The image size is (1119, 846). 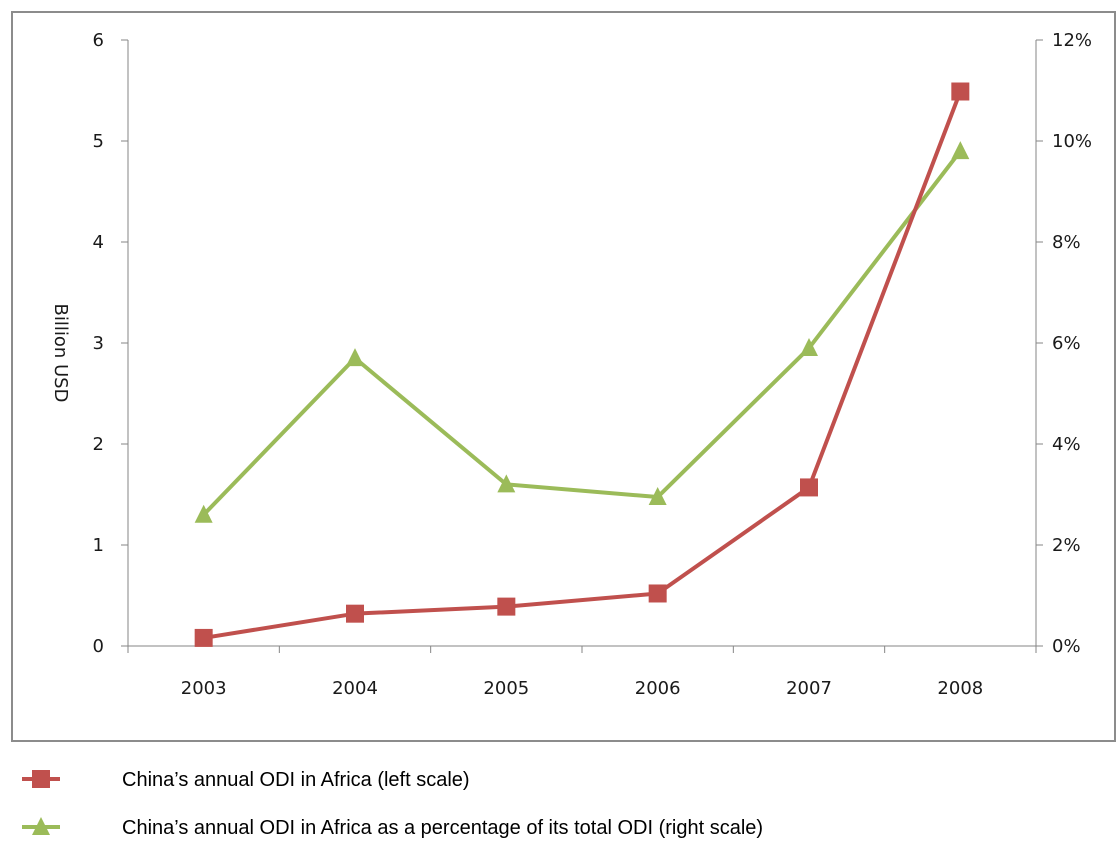 What do you see at coordinates (204, 688) in the screenshot?
I see `x-tick-label: 2003` at bounding box center [204, 688].